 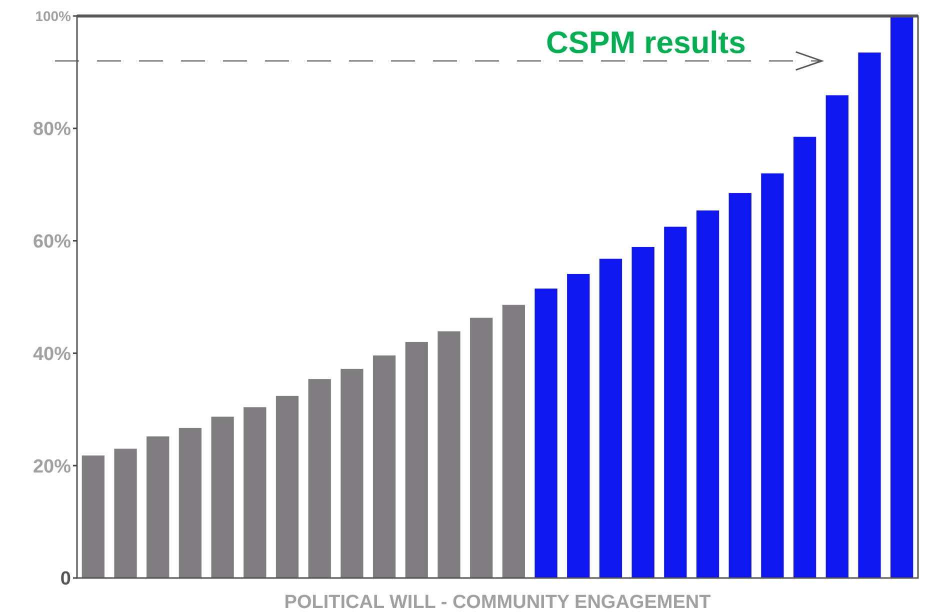 What do you see at coordinates (52, 241) in the screenshot?
I see `y-tick-label: 60%` at bounding box center [52, 241].